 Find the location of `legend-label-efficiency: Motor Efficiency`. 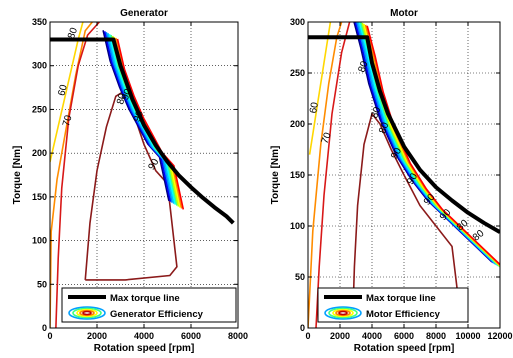

legend-label-efficiency: Motor Efficiency is located at coordinates (403, 314).